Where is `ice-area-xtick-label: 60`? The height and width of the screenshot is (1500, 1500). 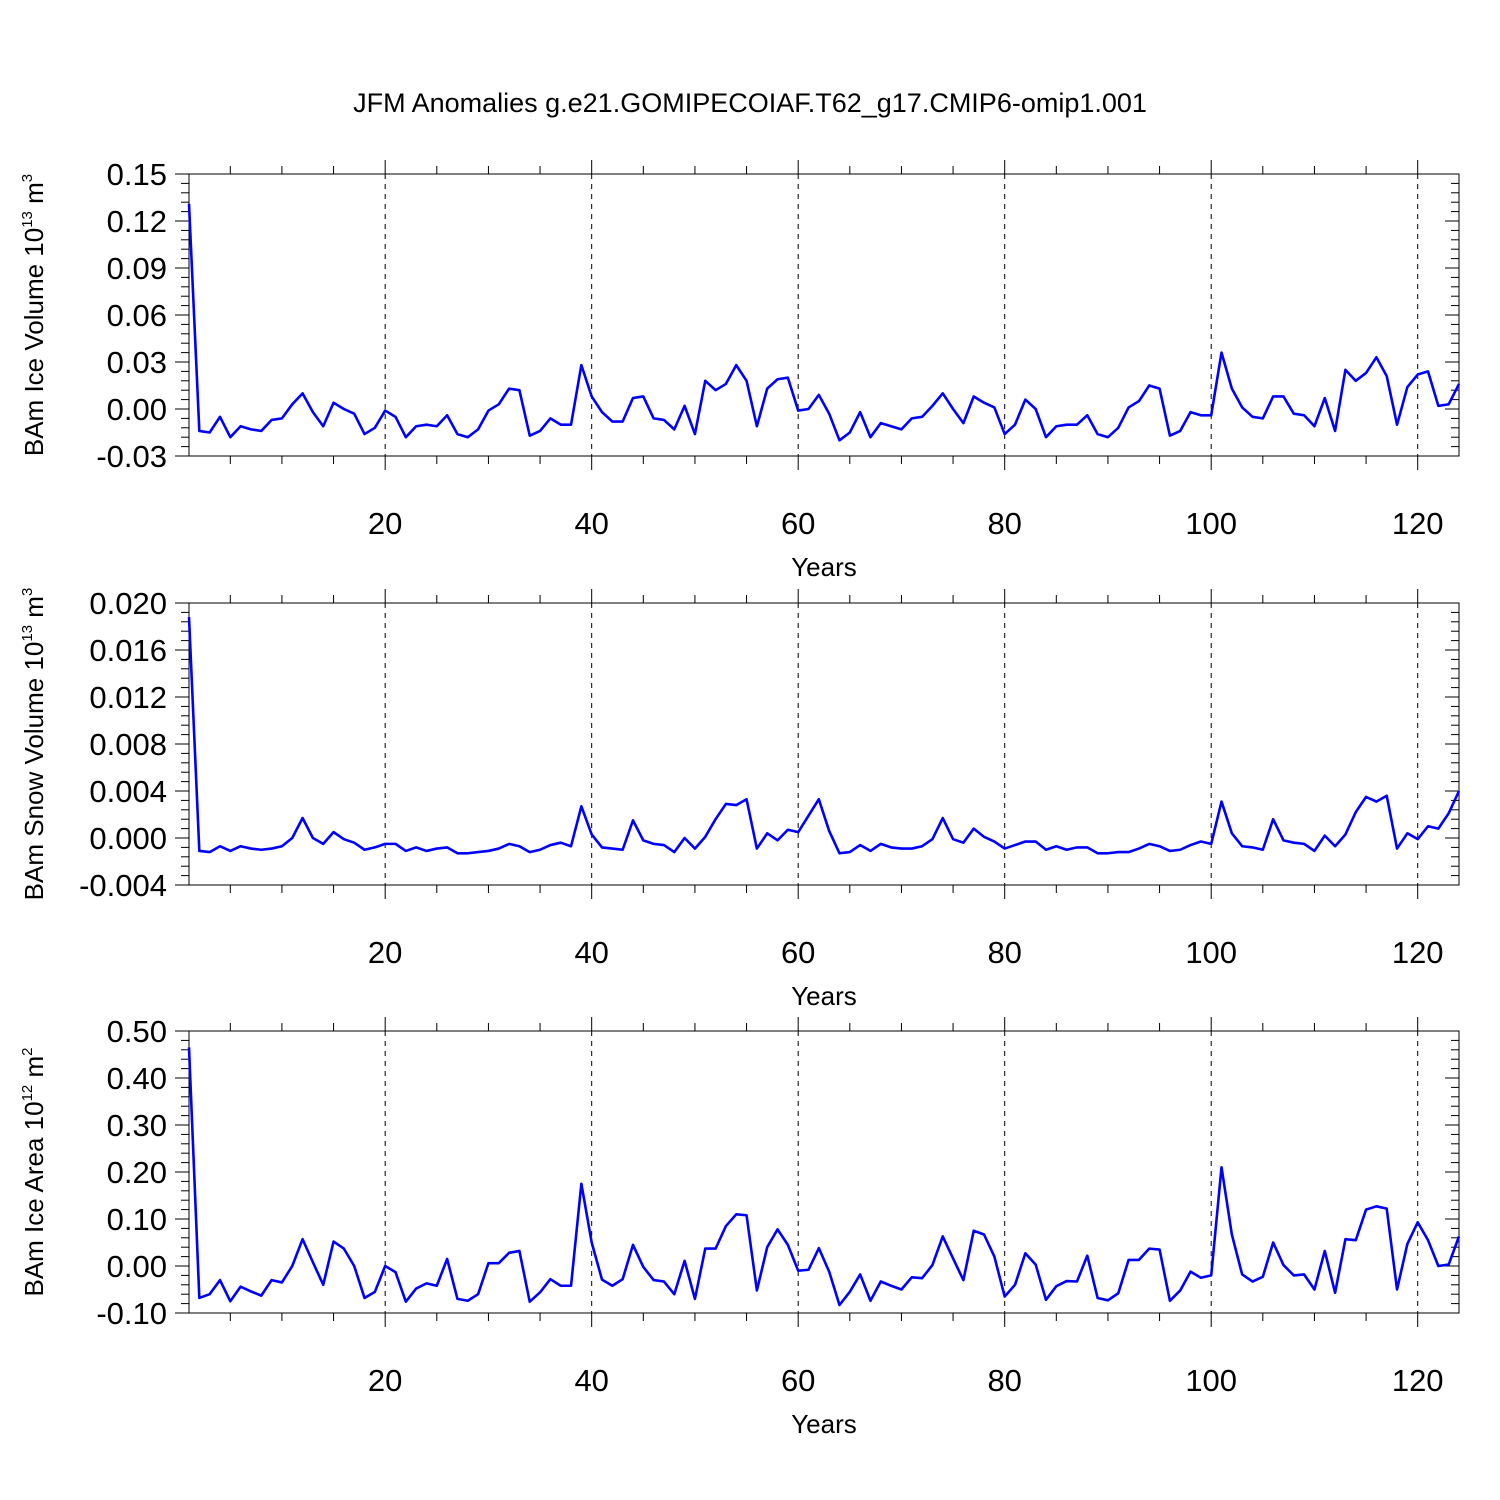 ice-area-xtick-label: 60 is located at coordinates (798, 1380).